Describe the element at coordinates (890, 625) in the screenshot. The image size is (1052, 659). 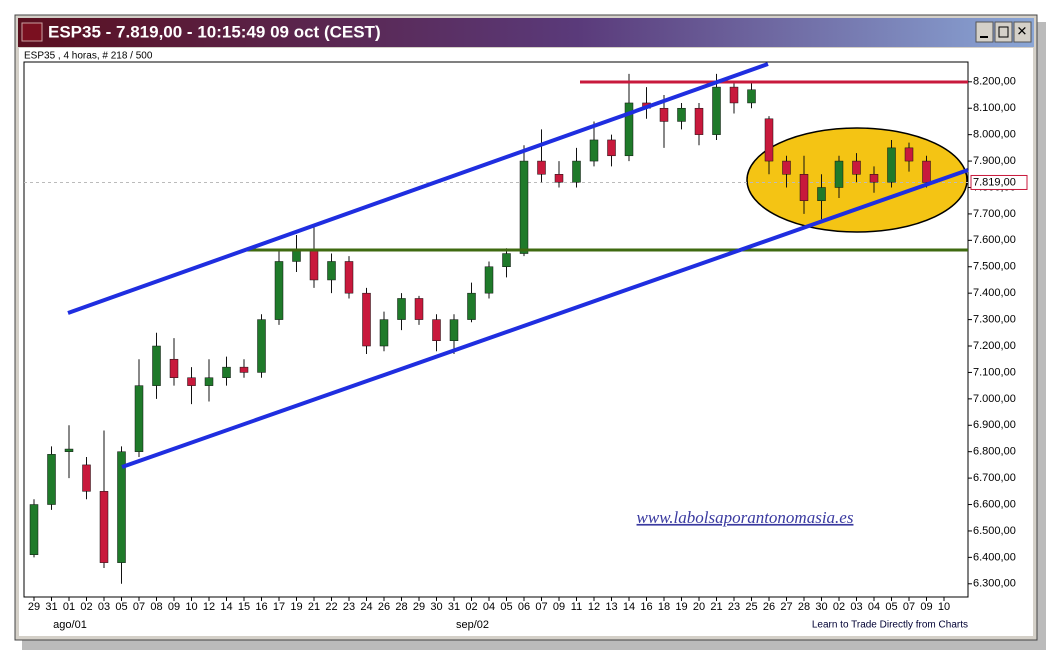
I see `footnote: Learn to Trade Directly from Charts` at that location.